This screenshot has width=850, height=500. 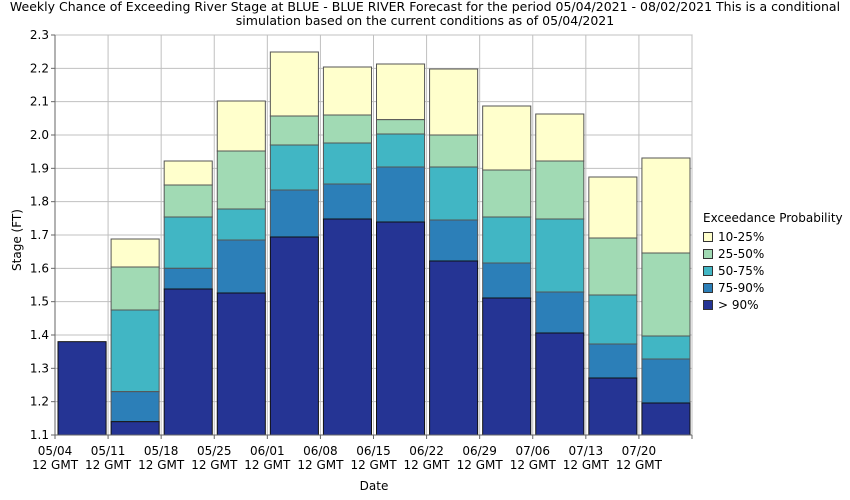 I want to click on y-tick-label: 2.0, so click(x=39, y=135).